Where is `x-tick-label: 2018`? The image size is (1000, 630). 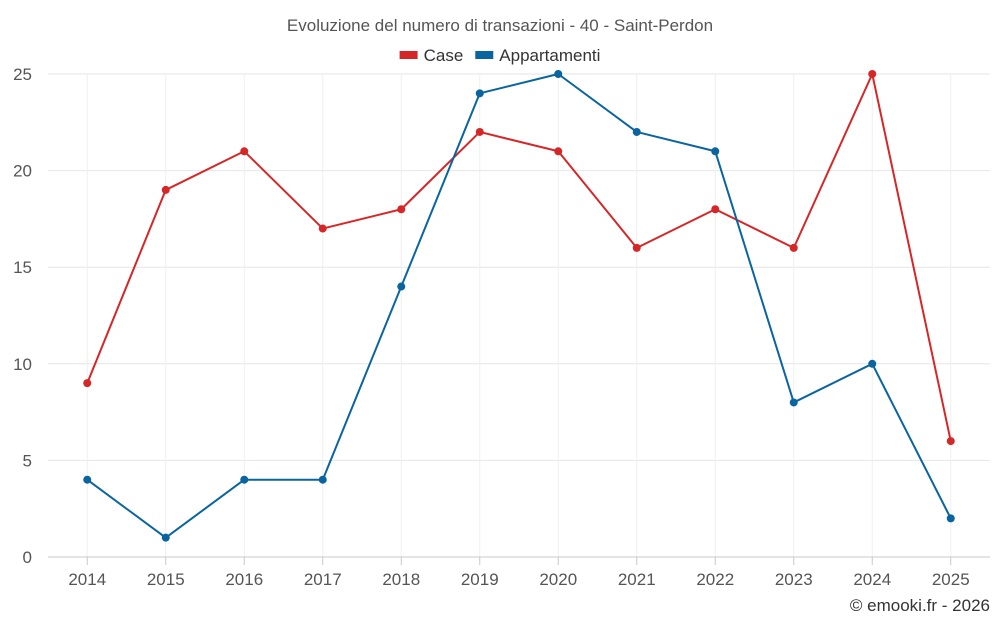 x-tick-label: 2018 is located at coordinates (401, 579).